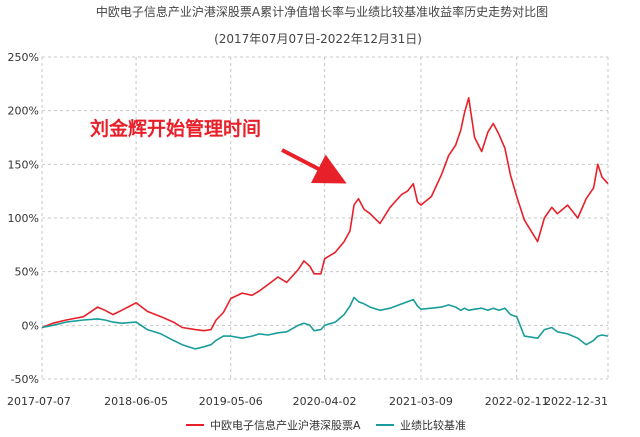  I want to click on annotation-arrow, so click(314, 166).